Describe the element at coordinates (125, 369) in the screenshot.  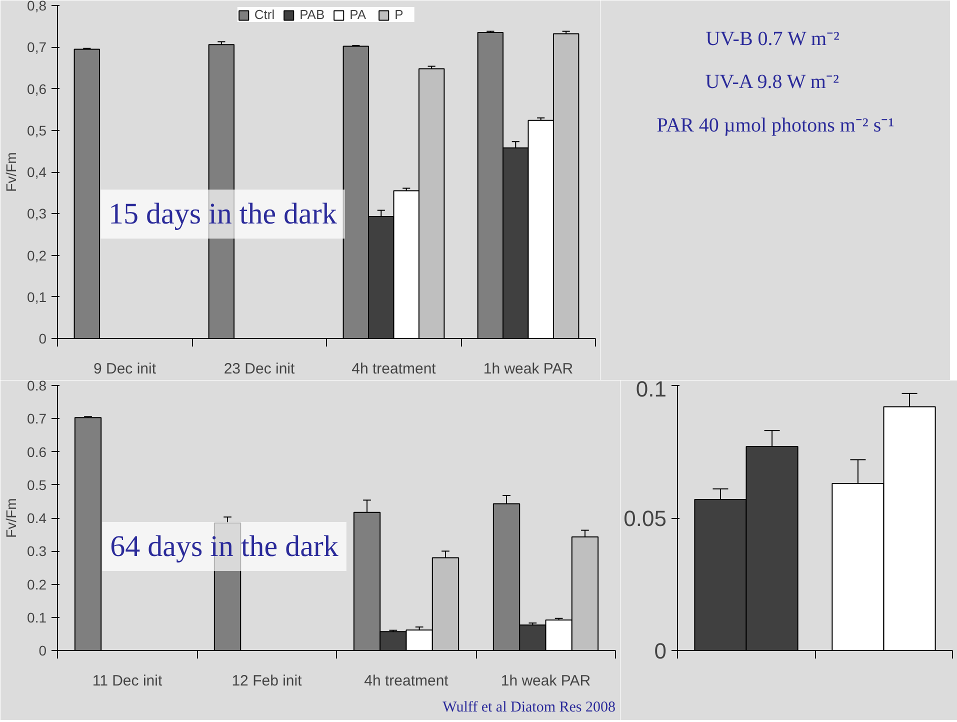
I see `x-tick-label: 9 Dec init` at that location.